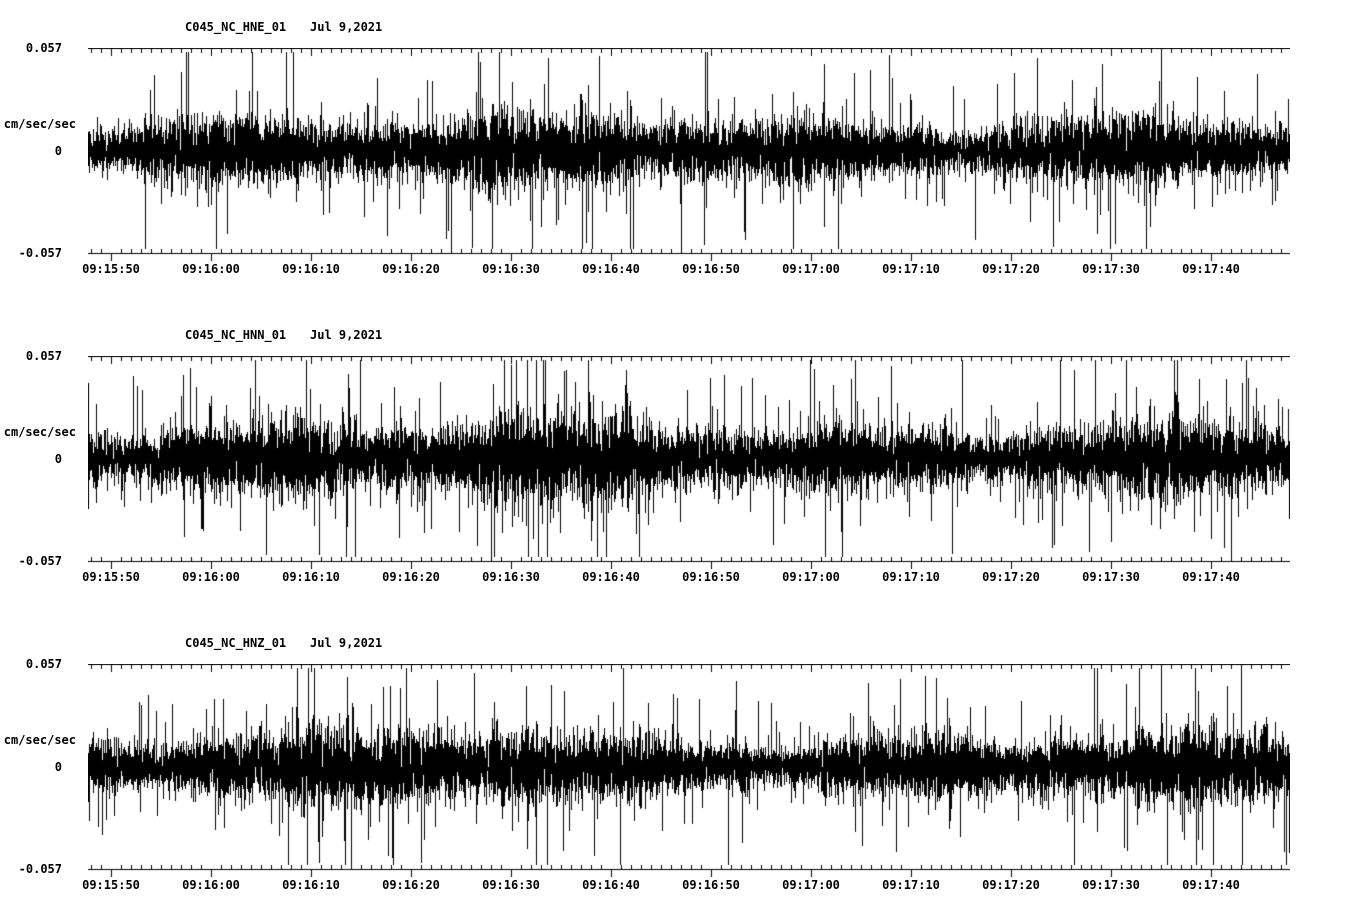 The width and height of the screenshot is (1358, 924). What do you see at coordinates (236, 335) in the screenshot?
I see `trace-title: C045_NC_HNN_01` at bounding box center [236, 335].